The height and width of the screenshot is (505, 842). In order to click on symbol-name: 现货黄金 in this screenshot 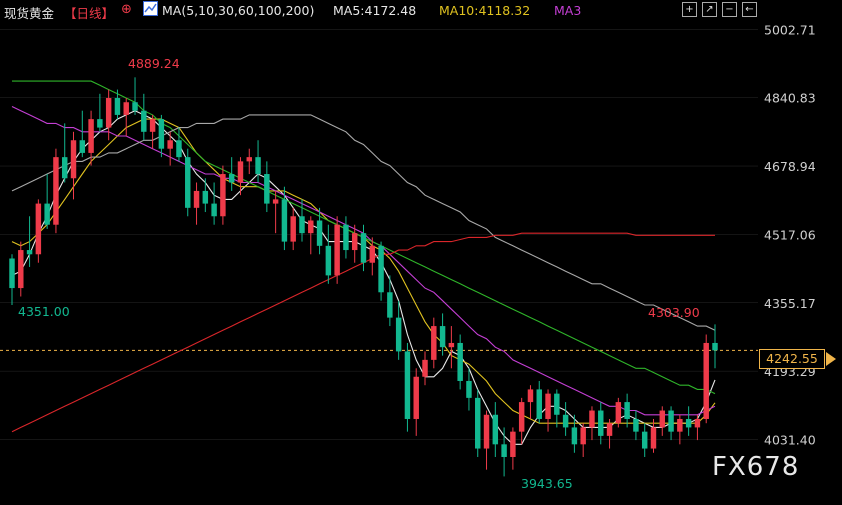, I will do `click(29, 13)`.